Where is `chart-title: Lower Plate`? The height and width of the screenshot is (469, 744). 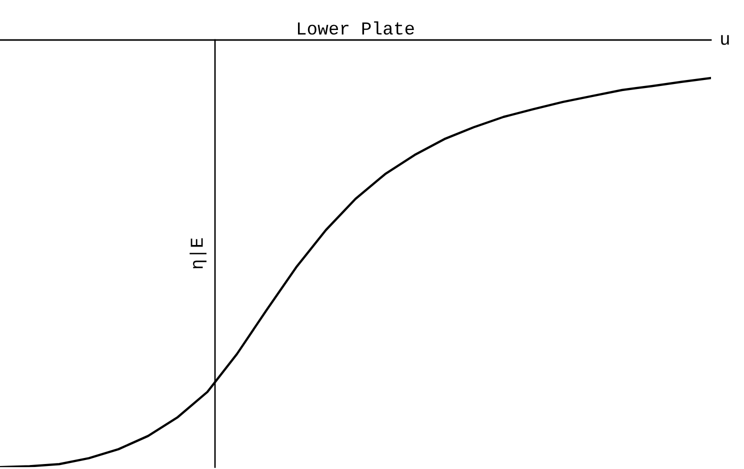
chart-title: Lower Plate is located at coordinates (356, 28).